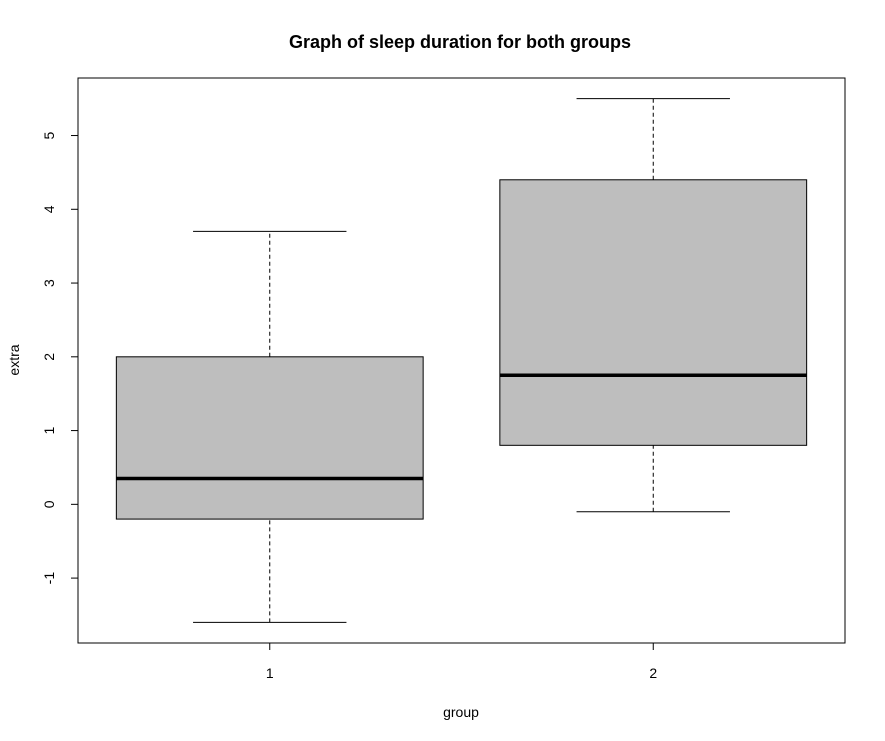 The width and height of the screenshot is (885, 741). What do you see at coordinates (59, 357) in the screenshot?
I see `y-axis: -1 0 1 2 3 4 5` at bounding box center [59, 357].